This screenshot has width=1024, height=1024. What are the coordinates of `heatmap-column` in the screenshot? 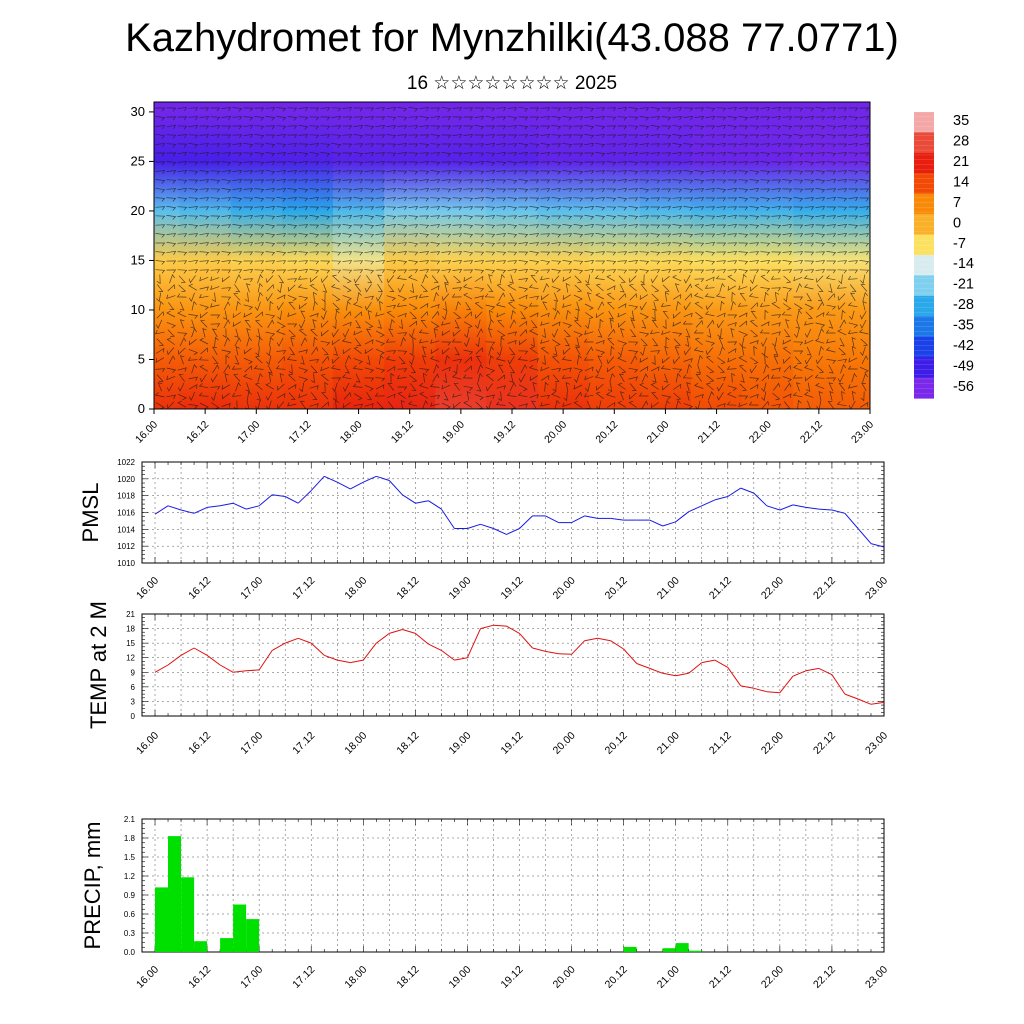 It's located at (461, 255).